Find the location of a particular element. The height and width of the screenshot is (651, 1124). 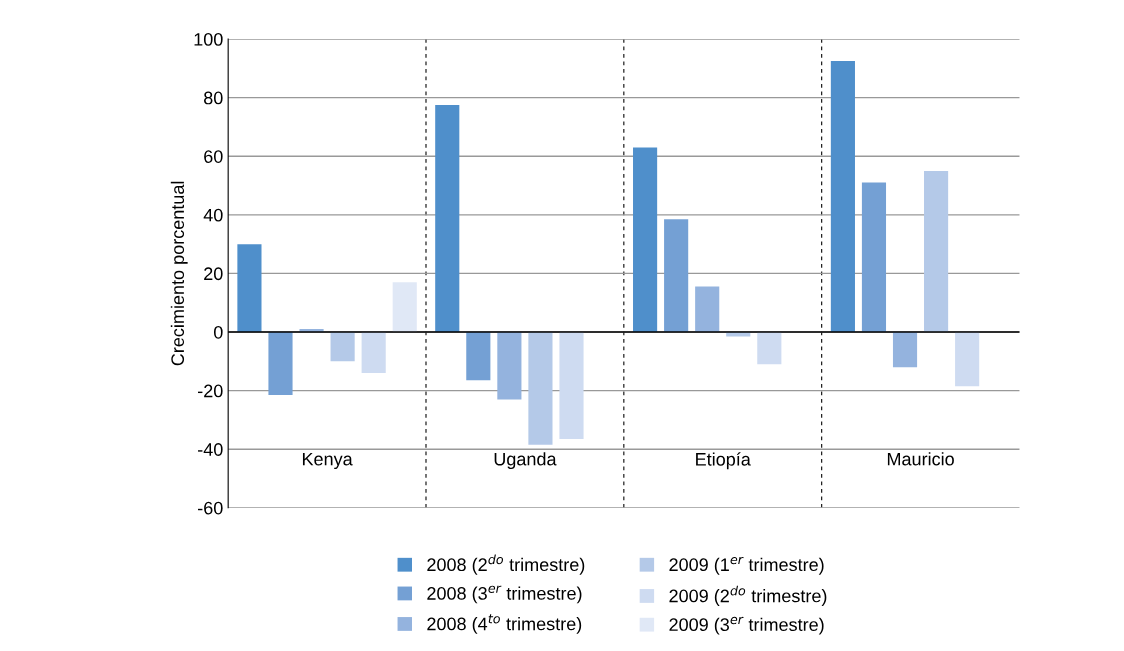

legend-label: 2008 (2$^{do}$ trimestre) is located at coordinates (506, 564).